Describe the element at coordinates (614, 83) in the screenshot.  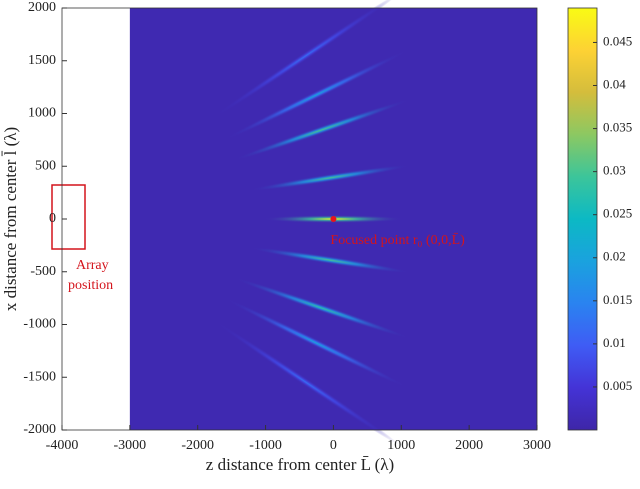
I see `colorbar-tick-label: 0.04` at that location.